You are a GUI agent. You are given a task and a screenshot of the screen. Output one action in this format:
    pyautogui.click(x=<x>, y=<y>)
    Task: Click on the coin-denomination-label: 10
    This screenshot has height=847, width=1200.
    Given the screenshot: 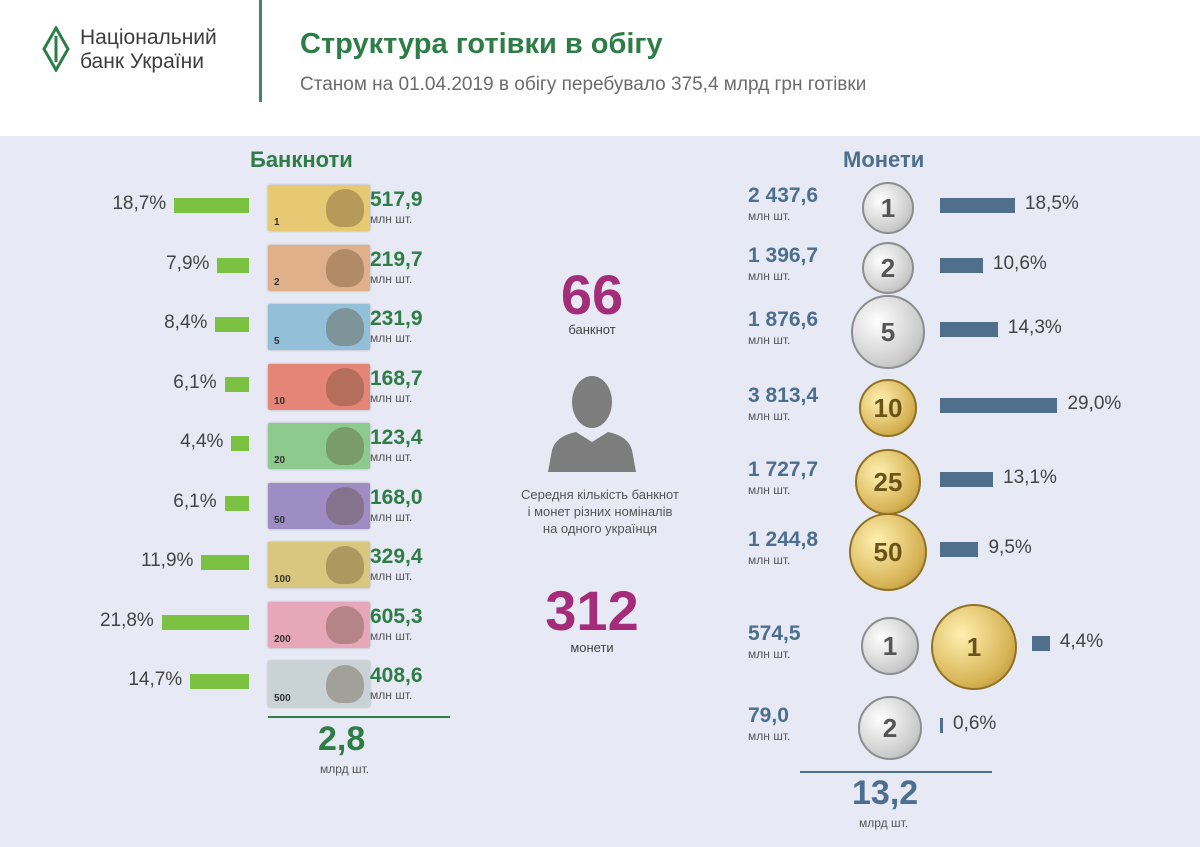 What is the action you would take?
    pyautogui.click(x=888, y=407)
    